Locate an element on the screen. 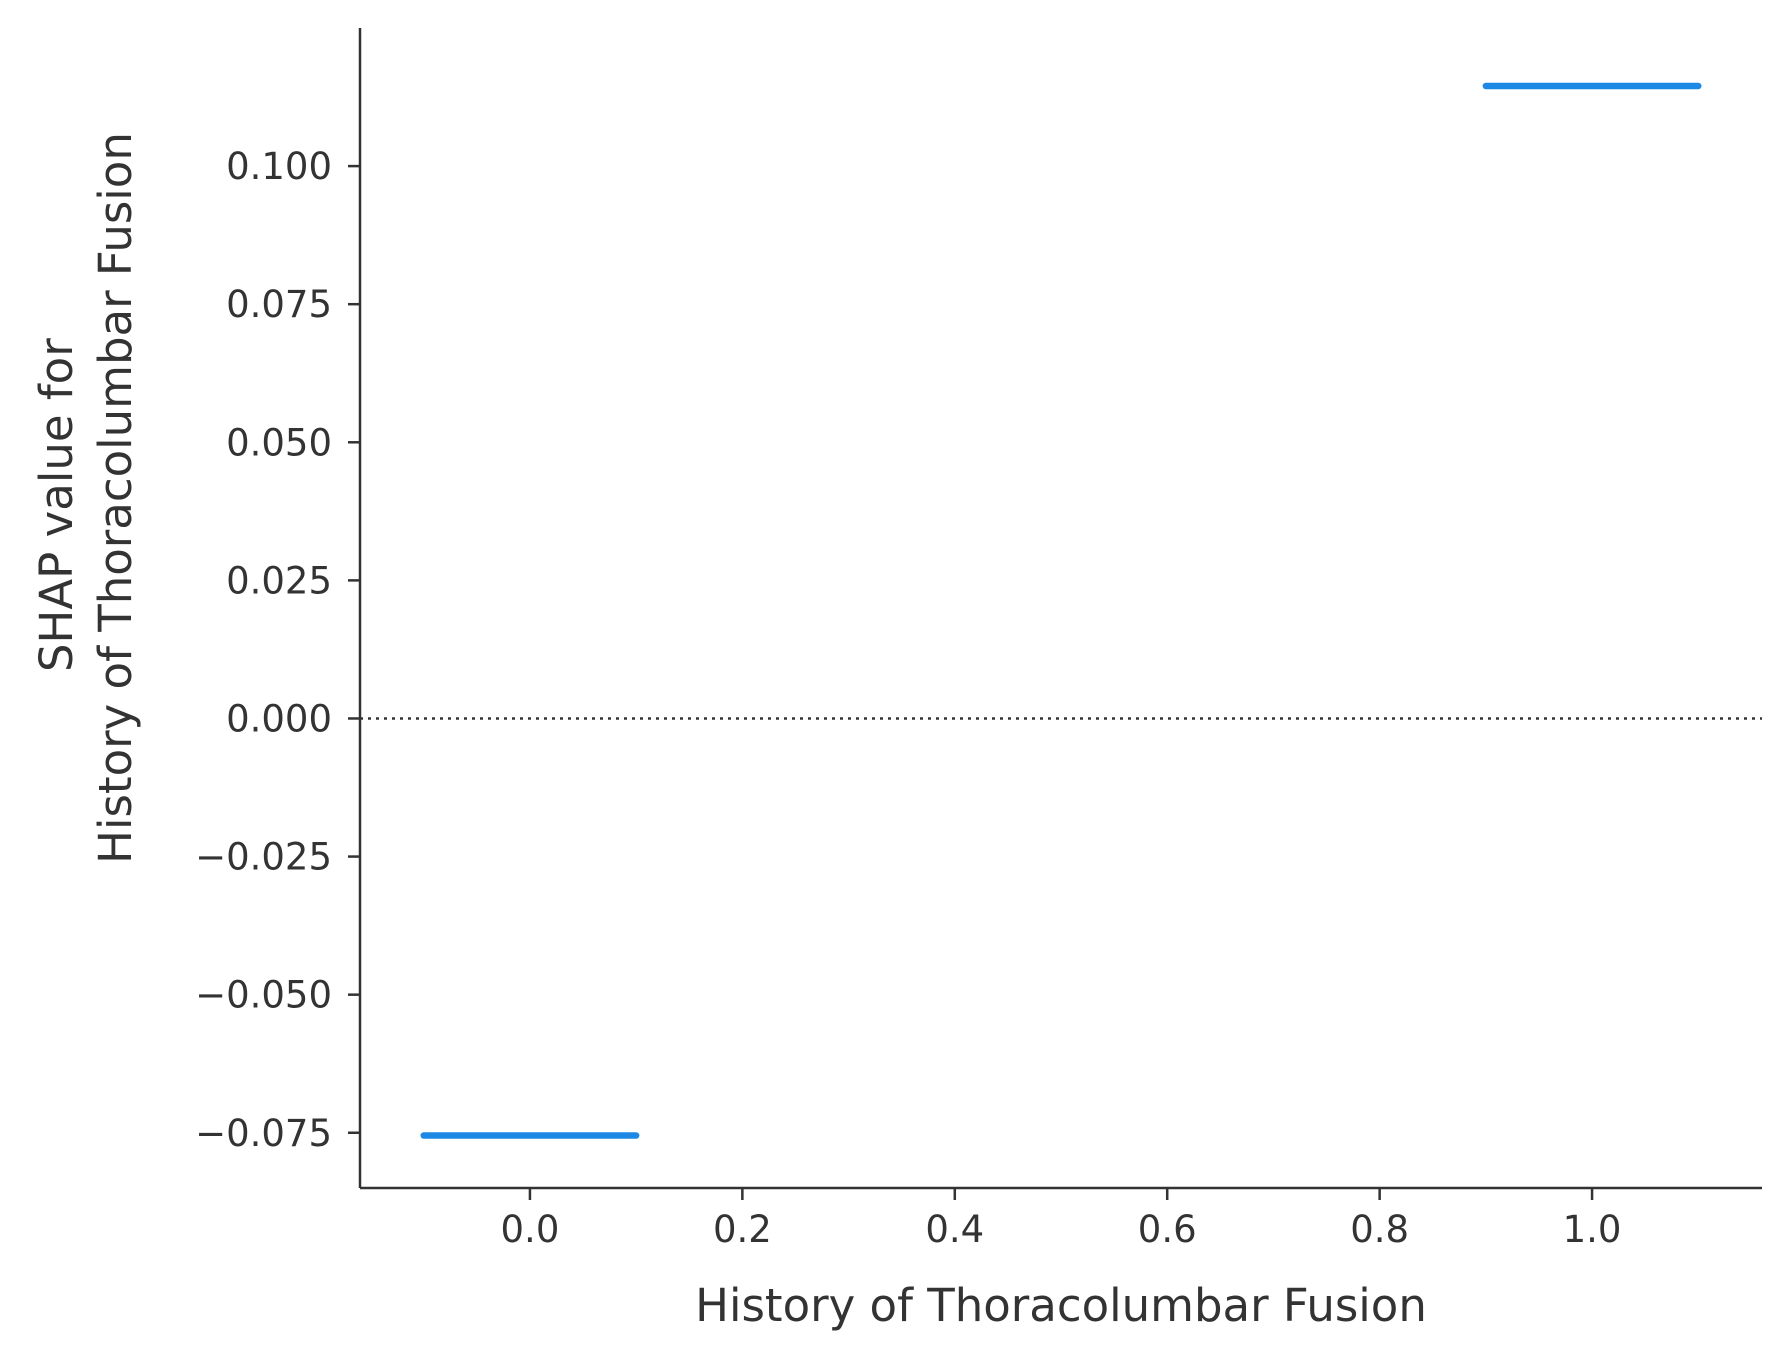 The height and width of the screenshot is (1357, 1782). y-tick-label: 0.100 is located at coordinates (279, 166).